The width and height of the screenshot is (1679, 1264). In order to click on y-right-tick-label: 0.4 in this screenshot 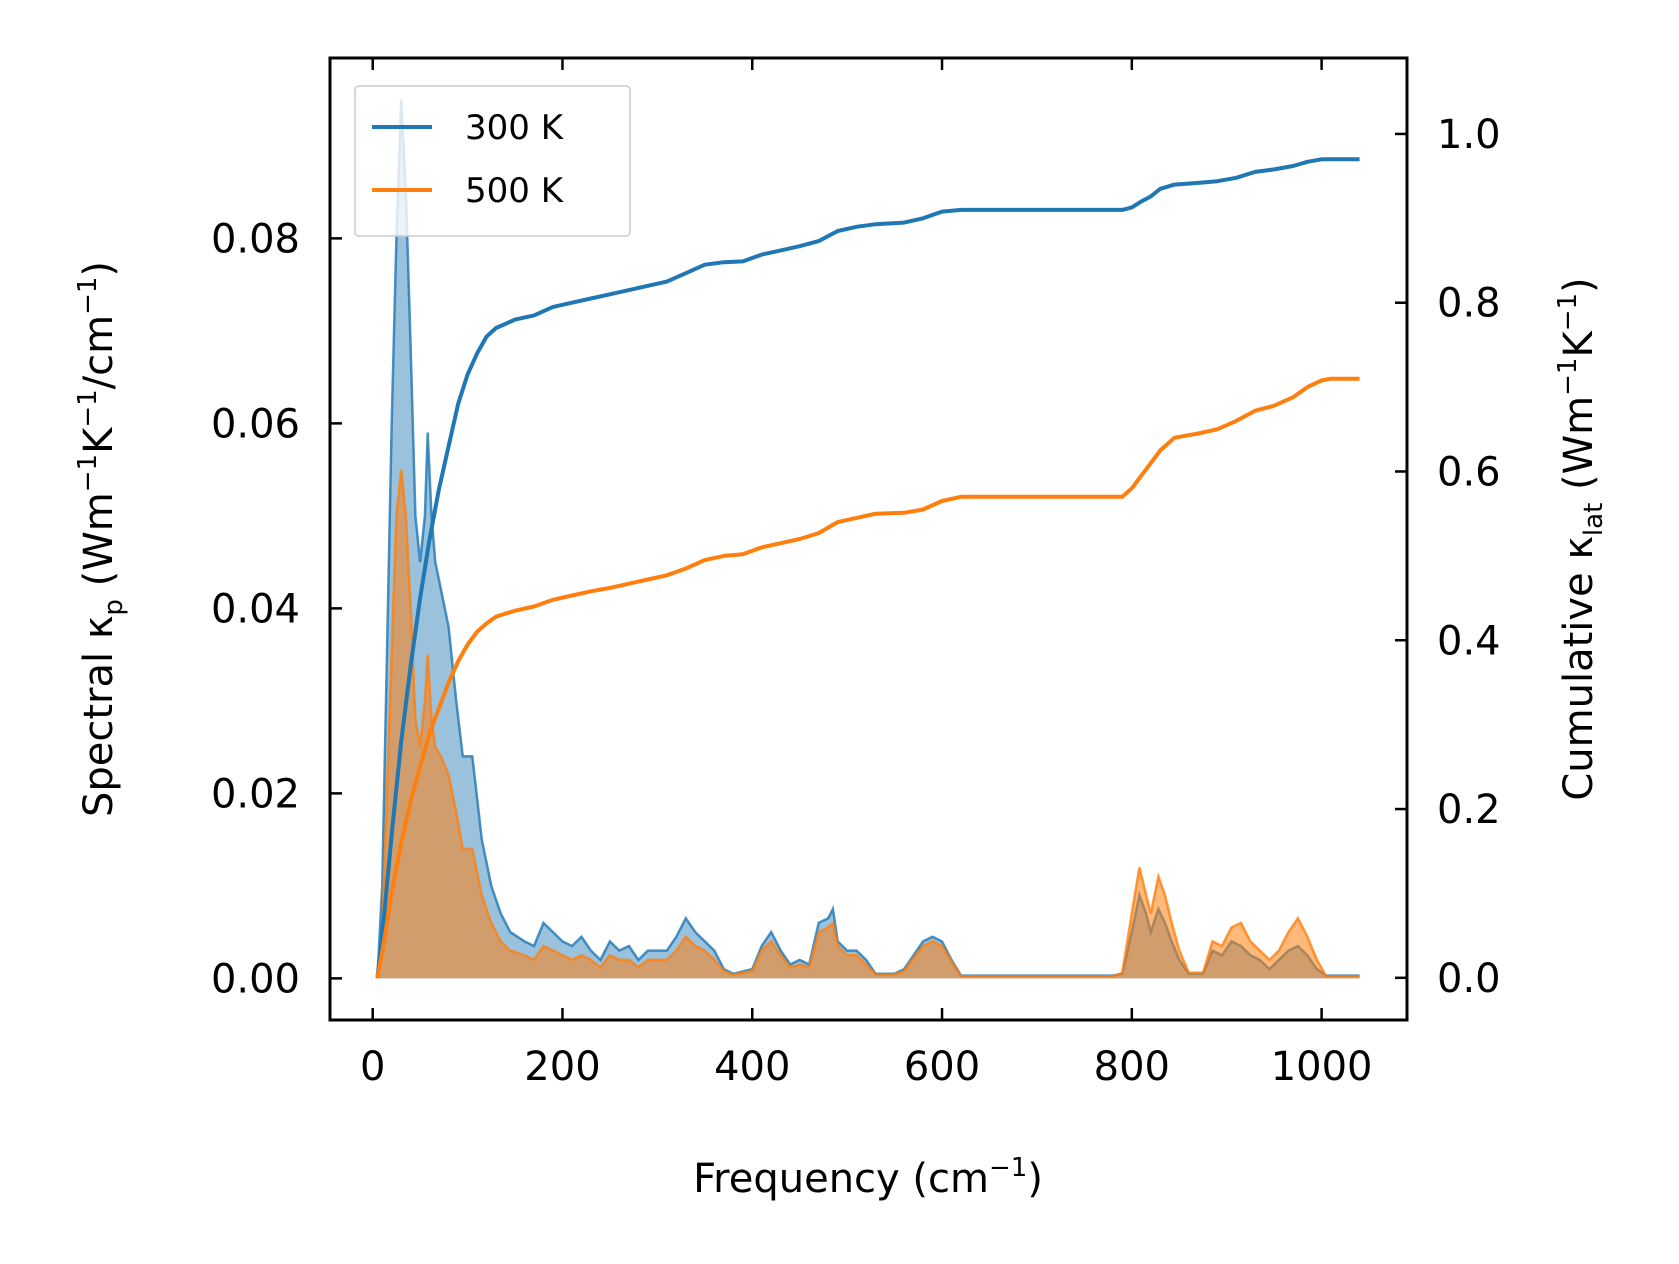, I will do `click(1469, 641)`.